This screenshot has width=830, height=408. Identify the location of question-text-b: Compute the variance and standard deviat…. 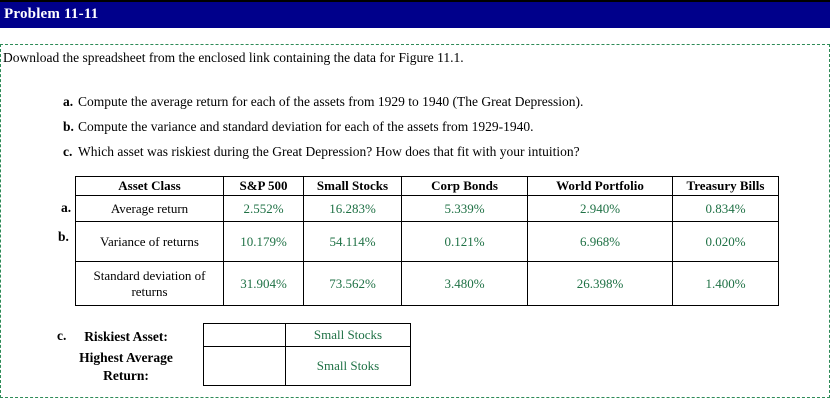
(306, 126).